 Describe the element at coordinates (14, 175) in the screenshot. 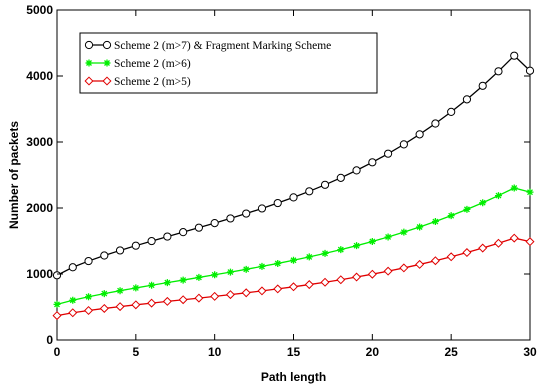

I see `y-axis-title: Number of packets` at that location.